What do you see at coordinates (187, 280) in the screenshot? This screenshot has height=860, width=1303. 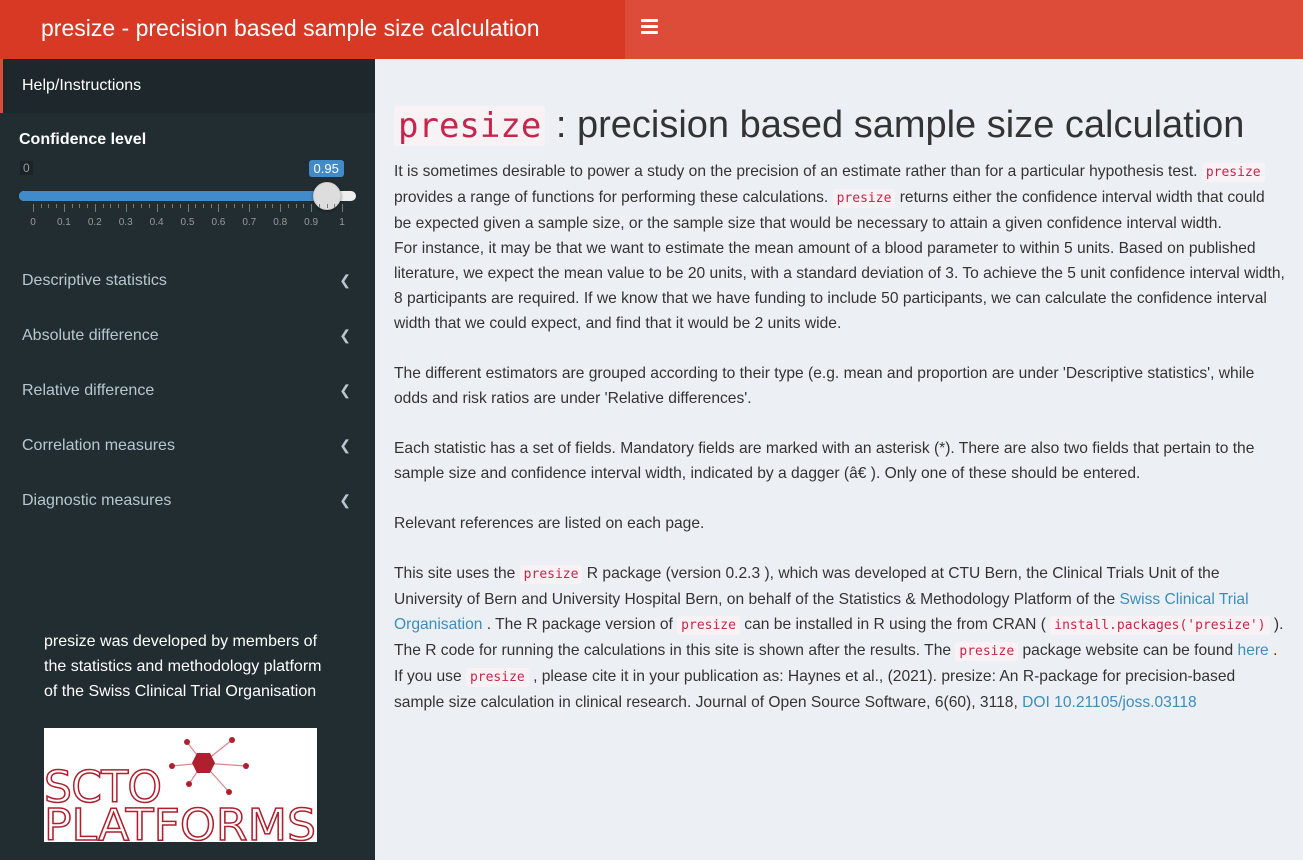 I see `sidebar-item-descriptive-statistics: Descriptive statistics ❮` at bounding box center [187, 280].